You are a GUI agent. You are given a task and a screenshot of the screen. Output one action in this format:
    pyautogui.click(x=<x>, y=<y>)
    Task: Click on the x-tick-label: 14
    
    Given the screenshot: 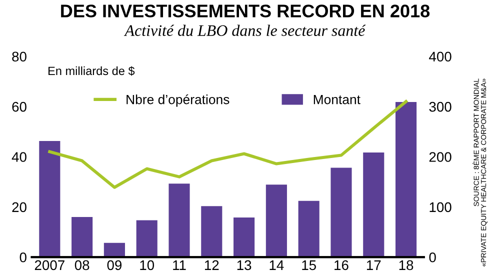 What is the action you would take?
    pyautogui.click(x=277, y=265)
    